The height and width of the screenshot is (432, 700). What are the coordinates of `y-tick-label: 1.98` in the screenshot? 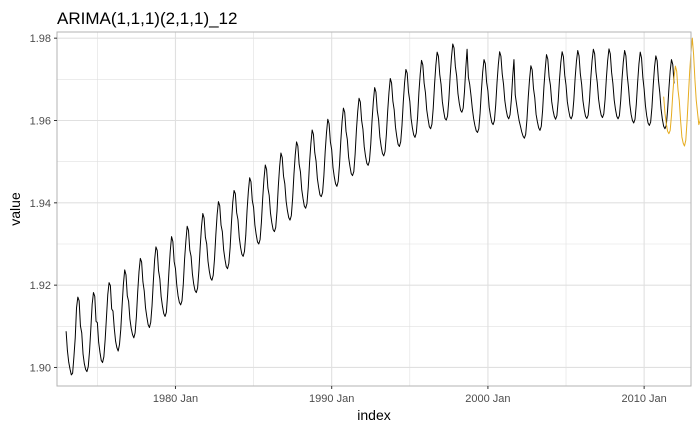 It's located at (40, 39).